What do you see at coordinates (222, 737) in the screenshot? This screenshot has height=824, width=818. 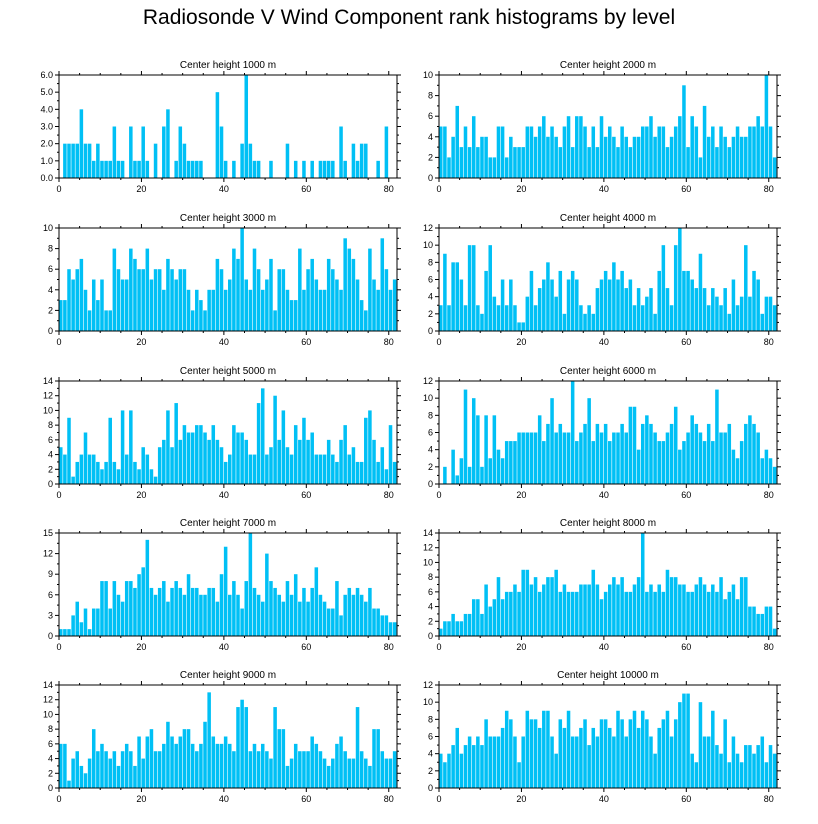 I see `panel-8: Center height 9000 m 0 2 4 6 8 10 12 14 0 20 40 60 80` at bounding box center [222, 737].